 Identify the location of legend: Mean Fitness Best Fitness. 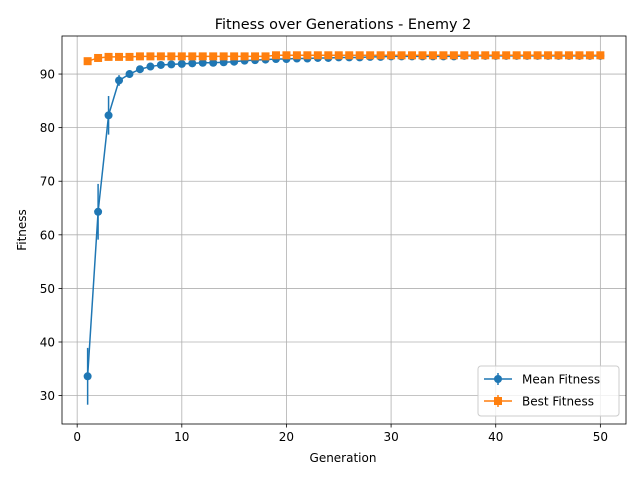
(548, 391).